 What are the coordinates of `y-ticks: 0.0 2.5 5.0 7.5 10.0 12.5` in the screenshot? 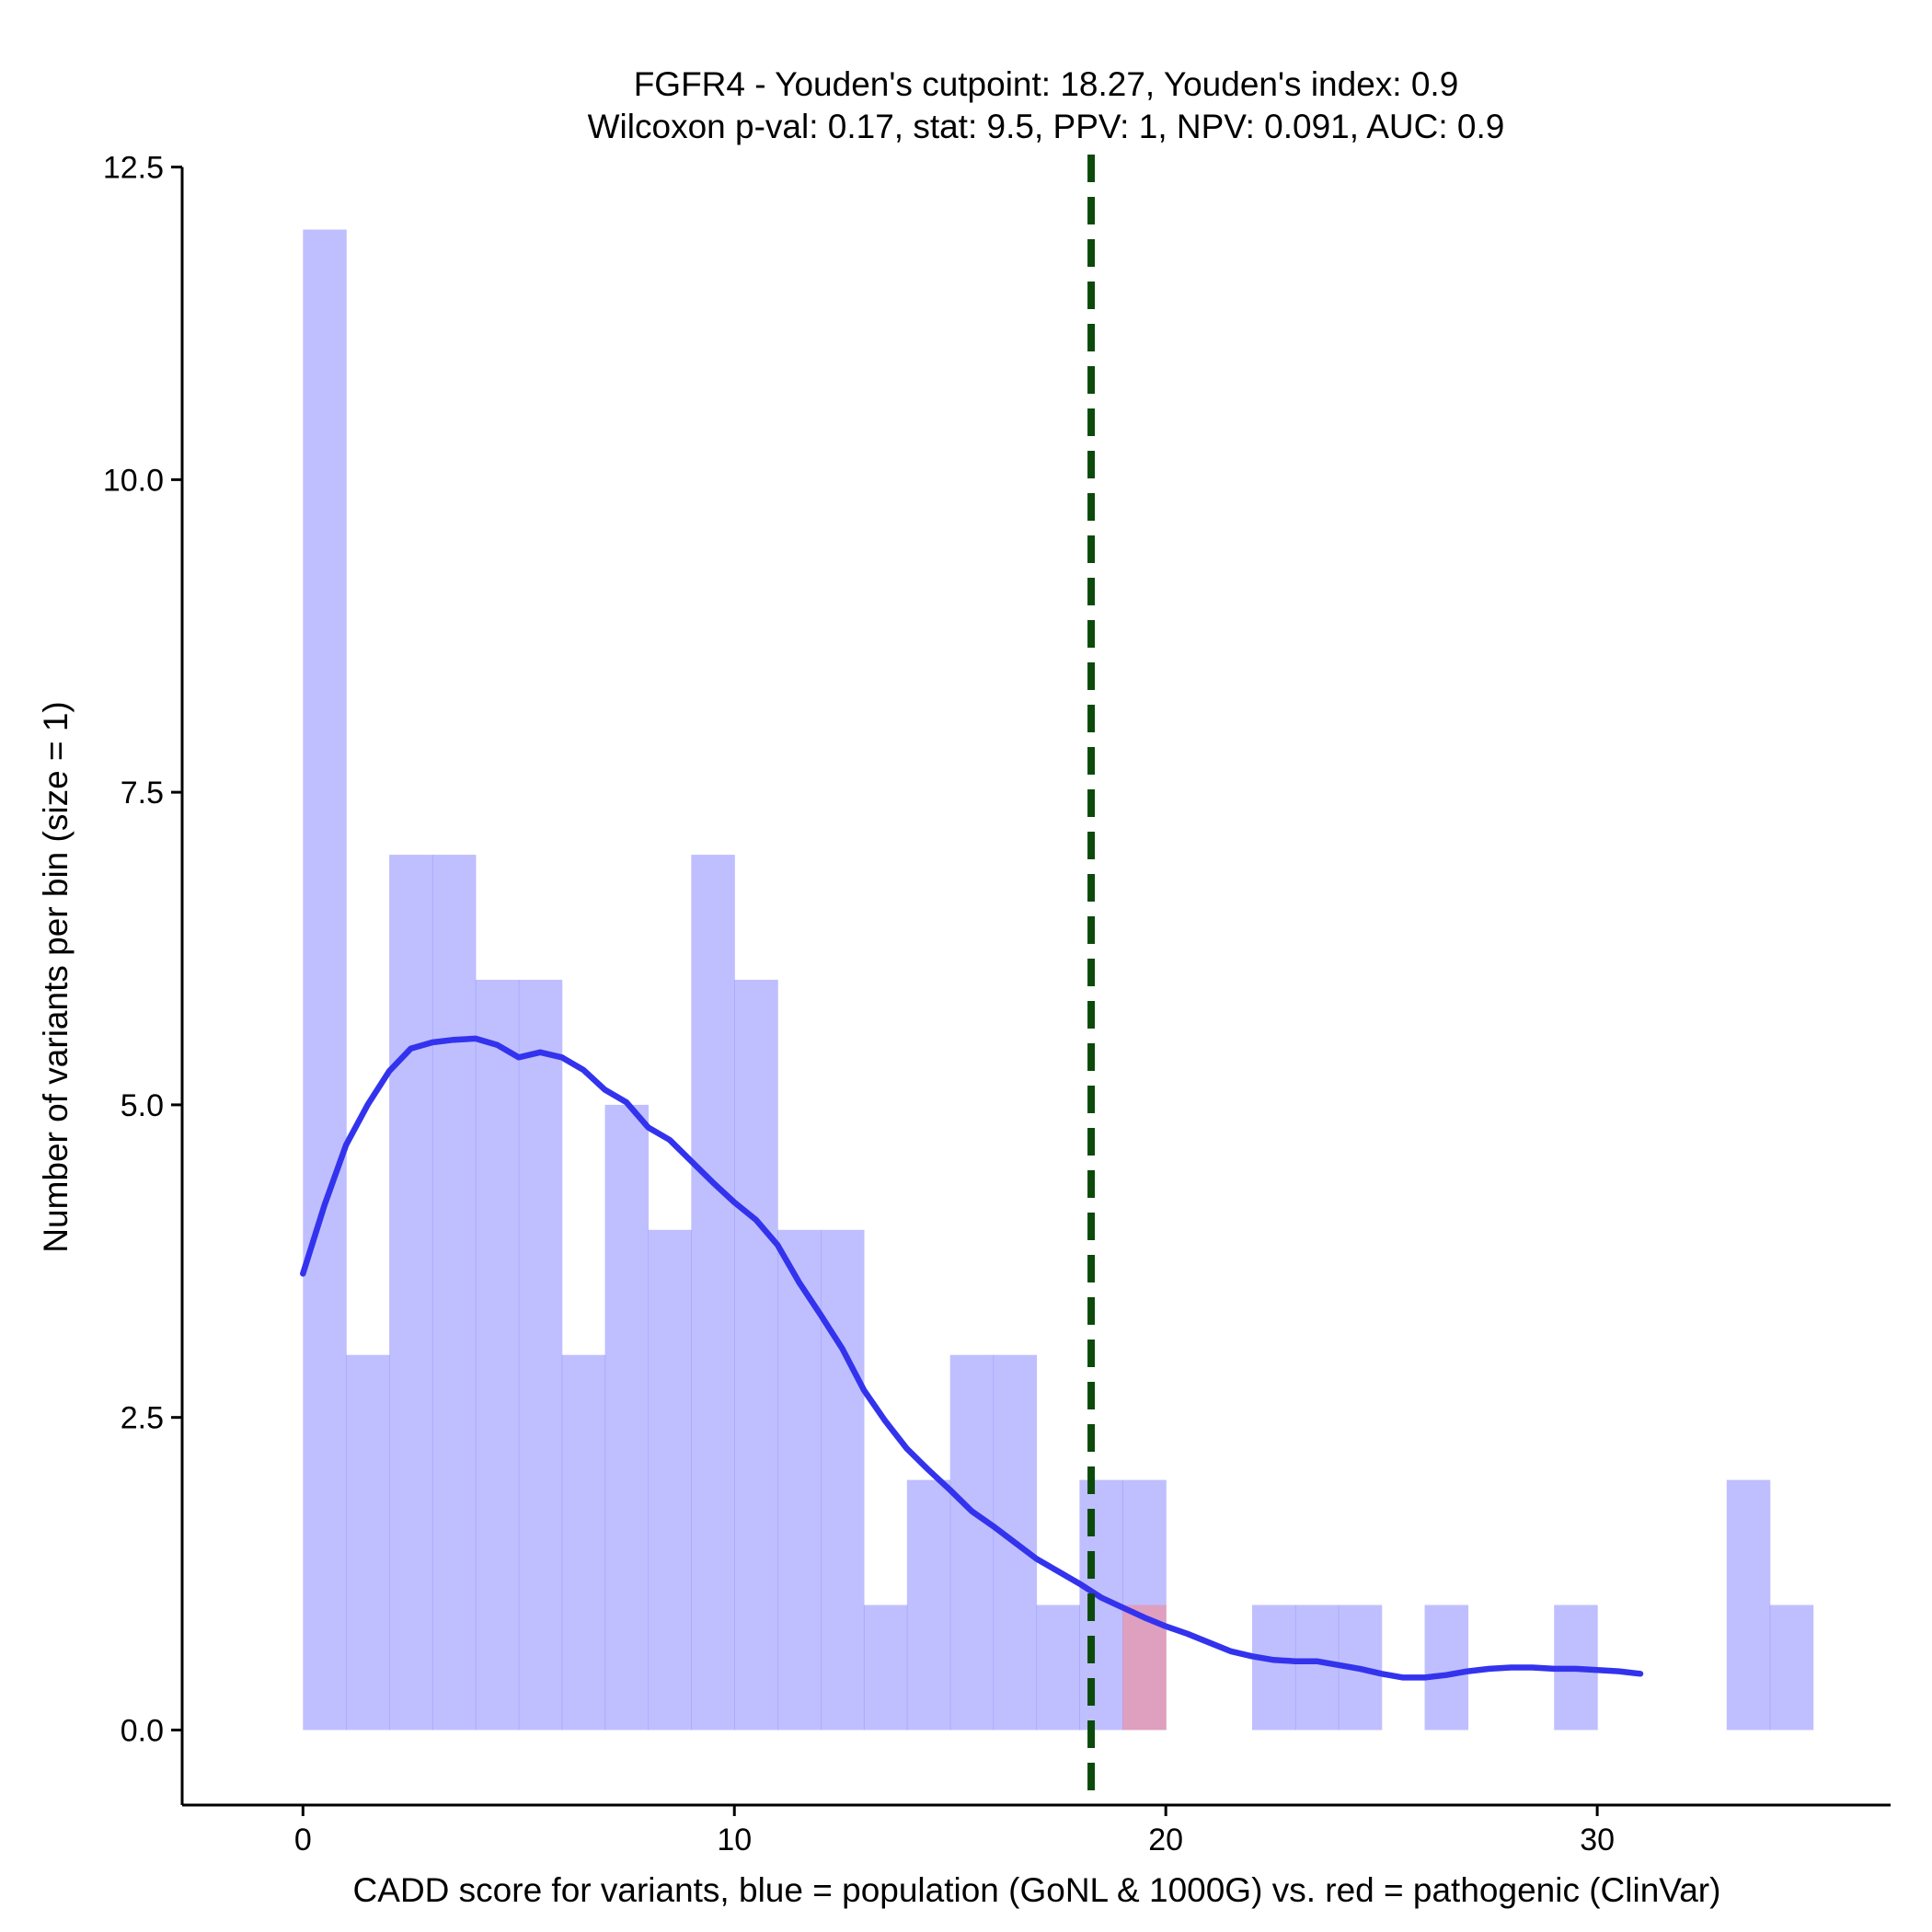 It's located at (142, 949).